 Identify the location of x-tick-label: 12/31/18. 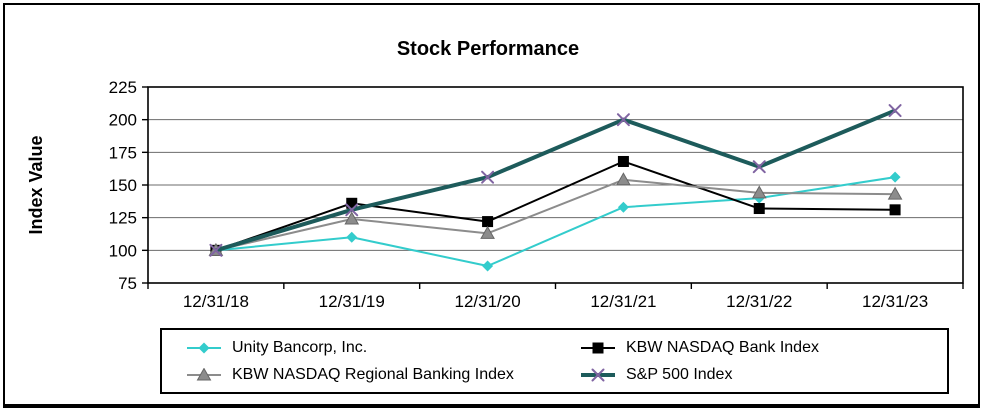
(216, 301).